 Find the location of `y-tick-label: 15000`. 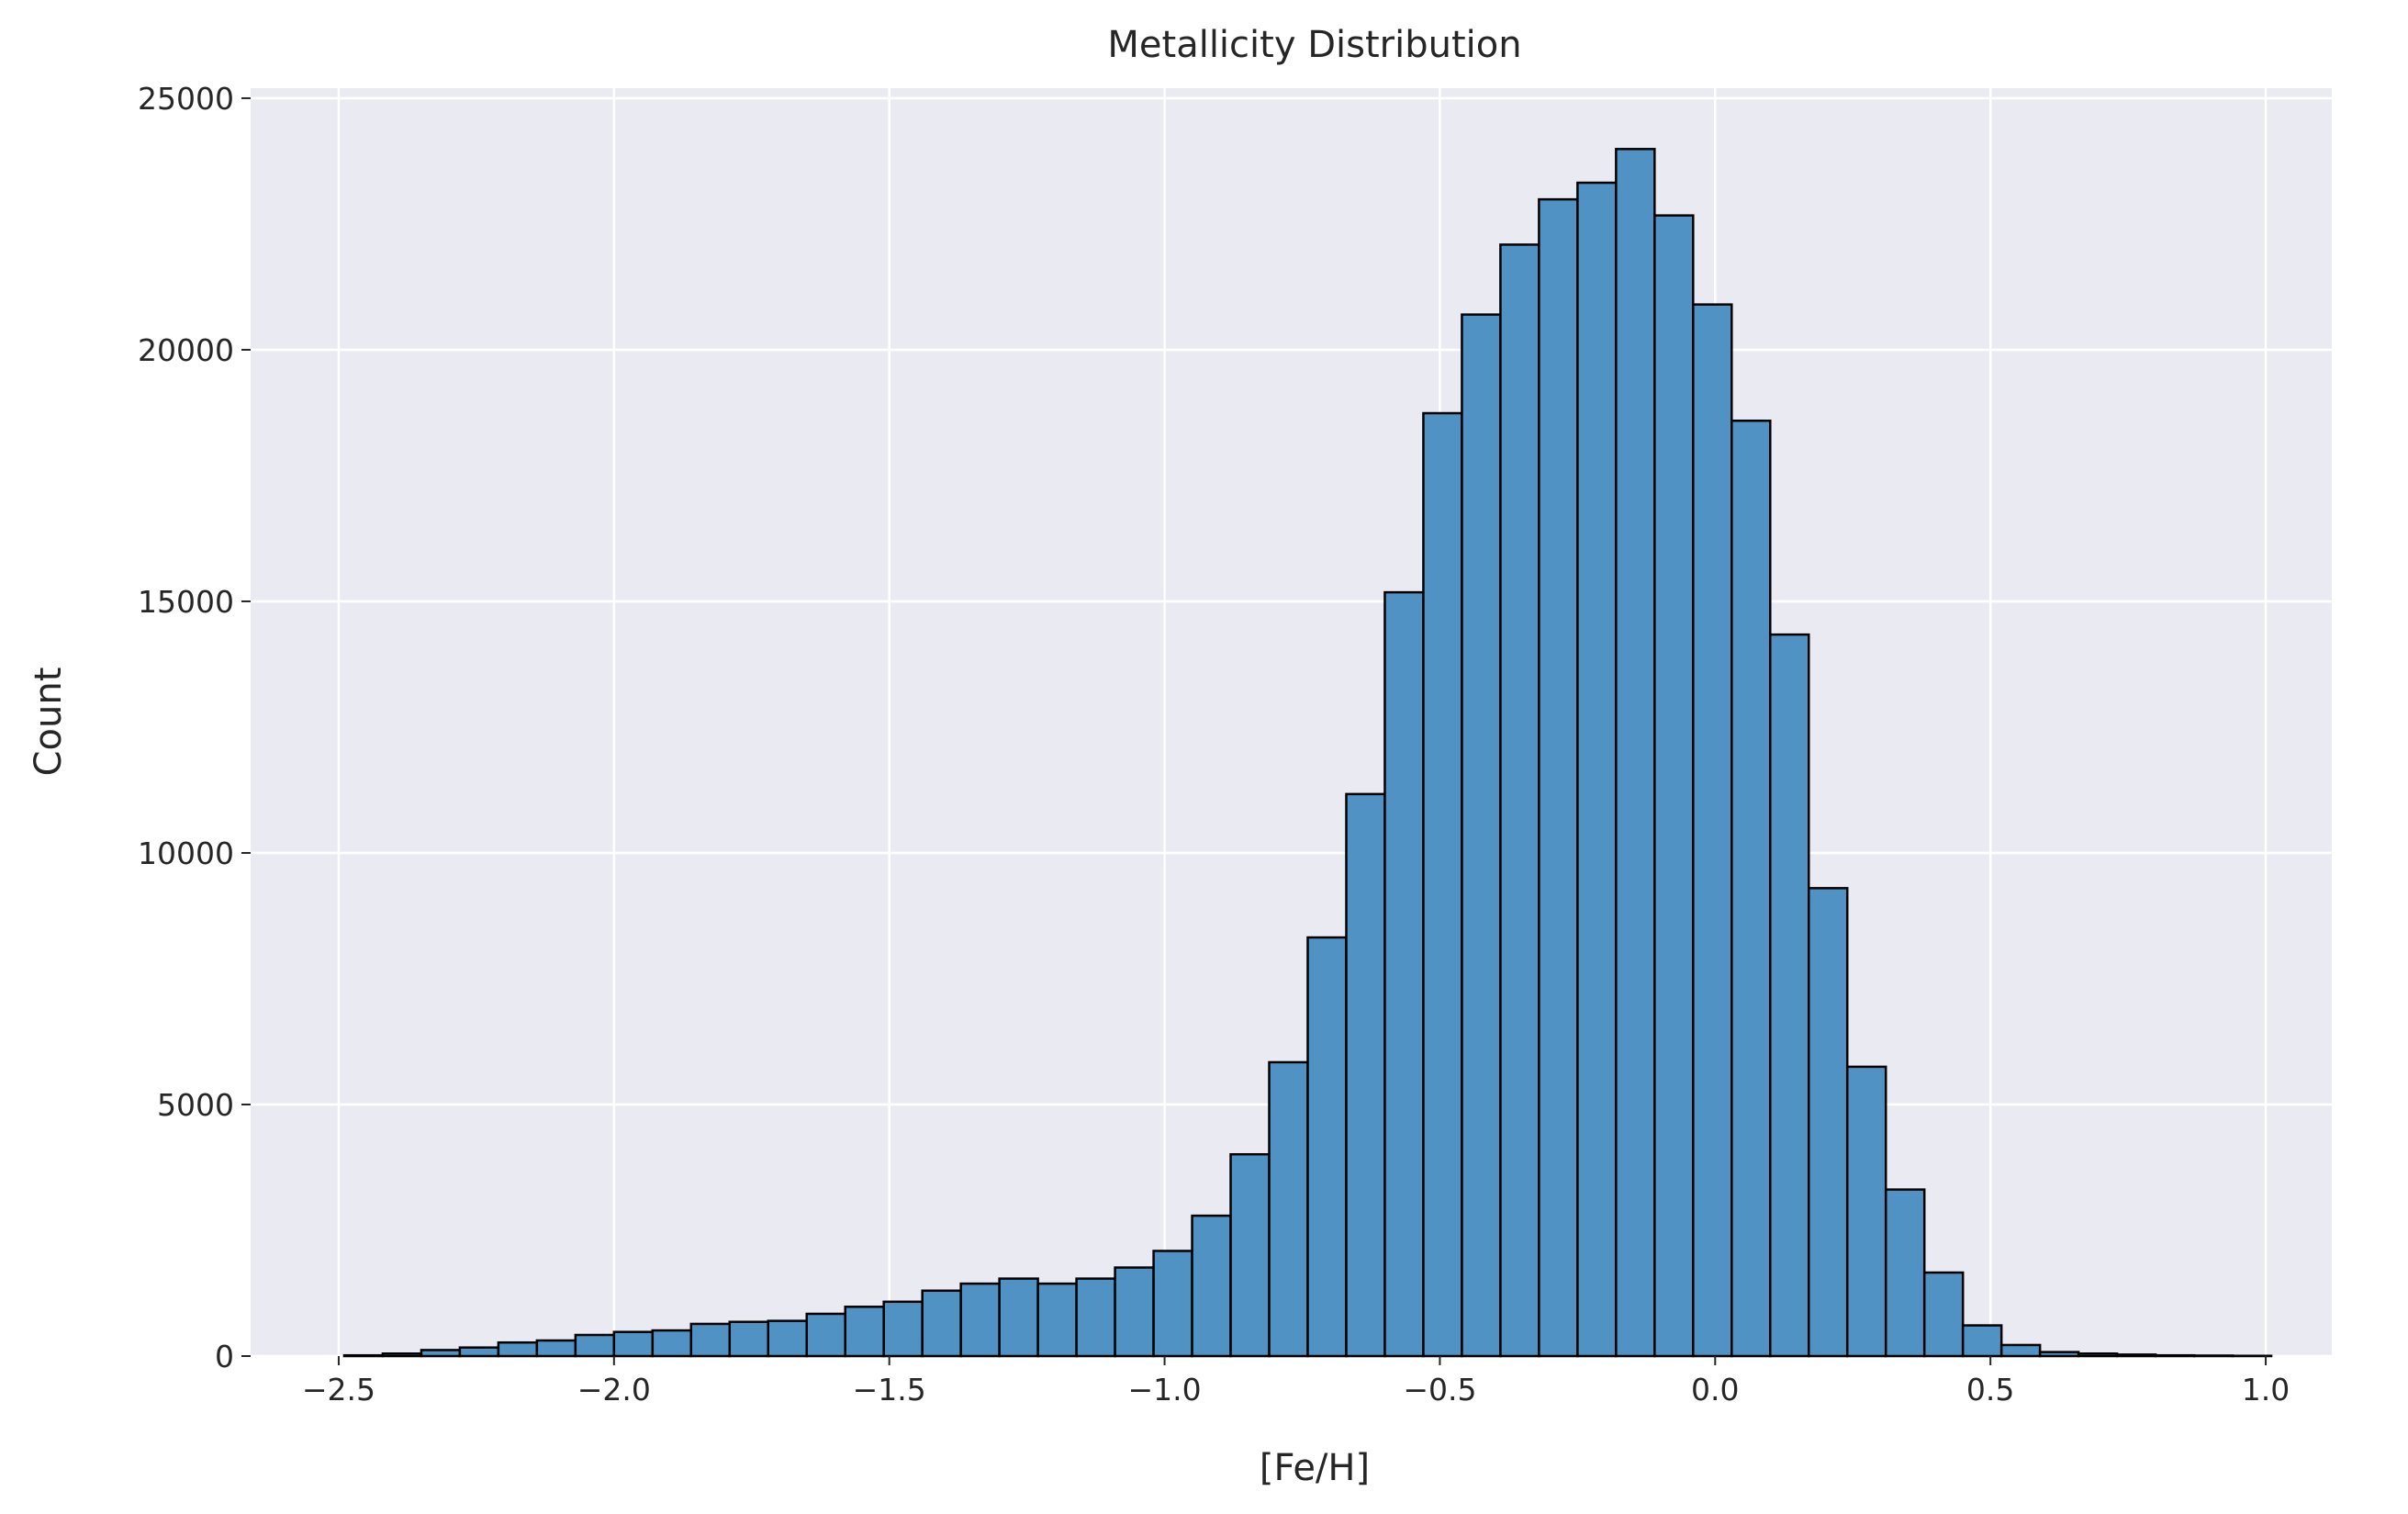

y-tick-label: 15000 is located at coordinates (186, 602).